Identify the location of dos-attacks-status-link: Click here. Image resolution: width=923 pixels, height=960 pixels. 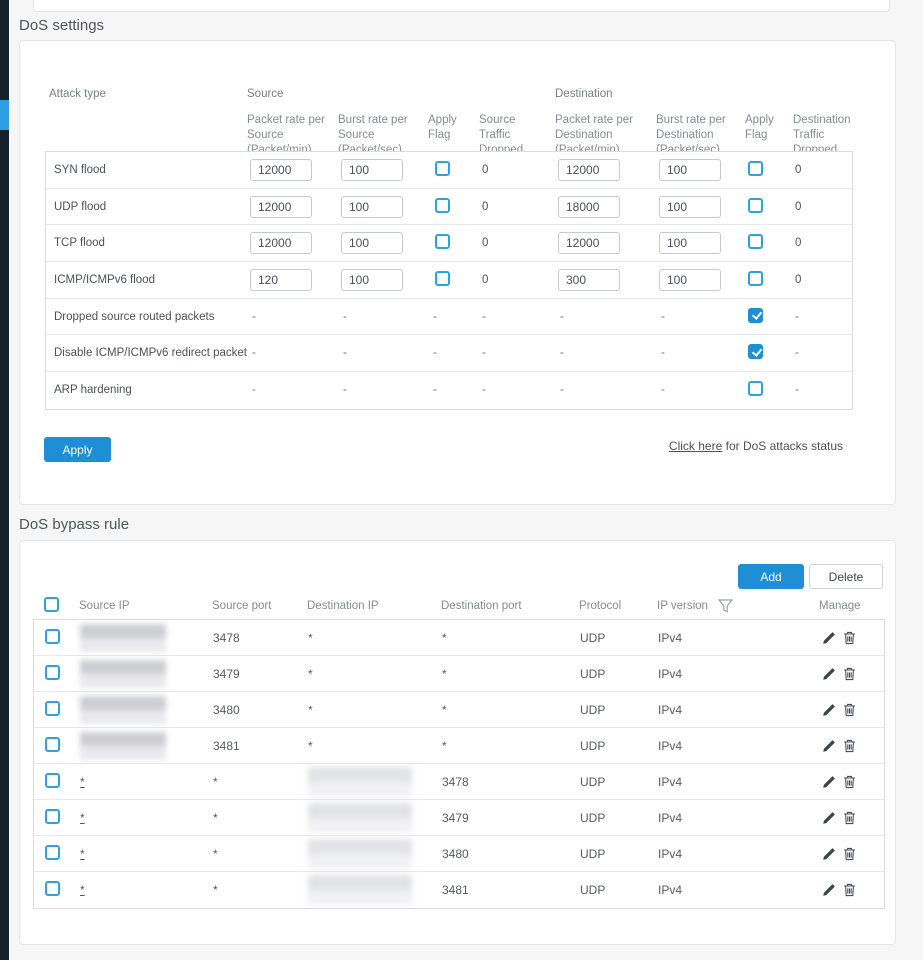
(695, 446).